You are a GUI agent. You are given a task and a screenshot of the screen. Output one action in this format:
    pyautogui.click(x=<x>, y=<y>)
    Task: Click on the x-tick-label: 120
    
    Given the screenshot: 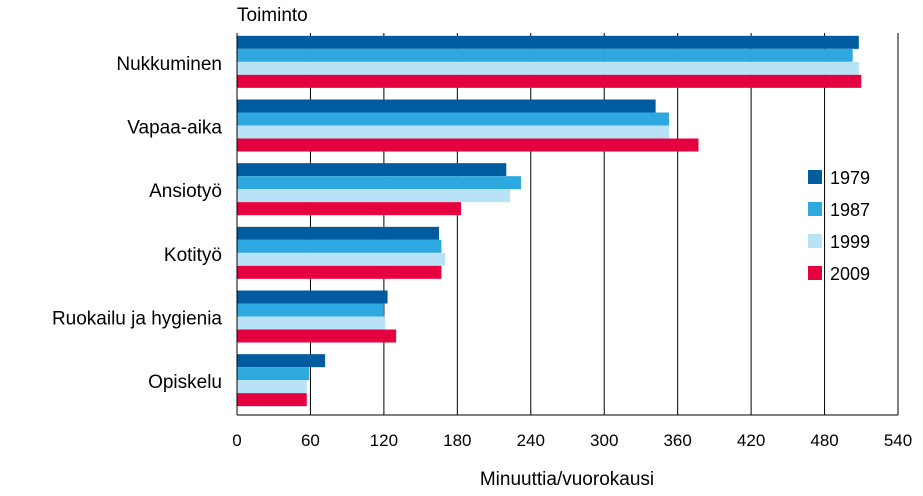 What is the action you would take?
    pyautogui.click(x=384, y=440)
    